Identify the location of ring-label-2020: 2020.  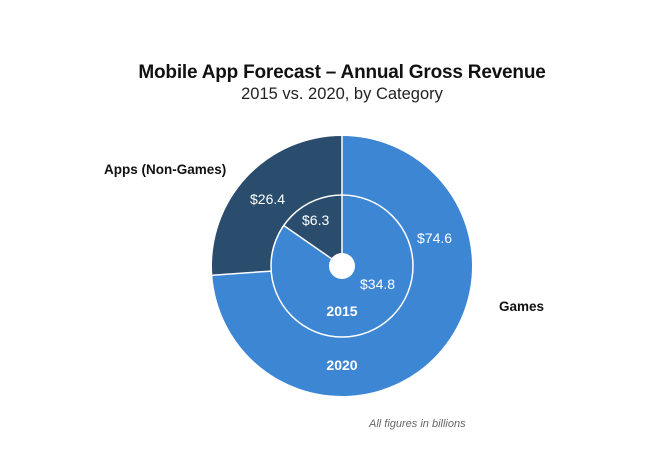
(341, 365).